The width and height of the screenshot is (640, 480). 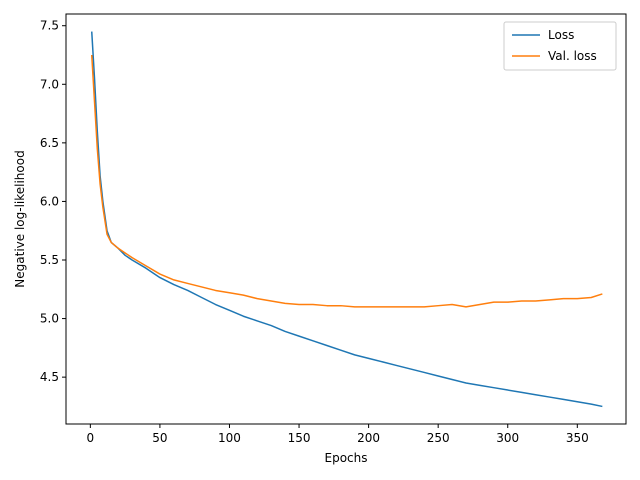 I want to click on x-axis: 0 50 100 150 200 250 300 350, so click(x=338, y=434).